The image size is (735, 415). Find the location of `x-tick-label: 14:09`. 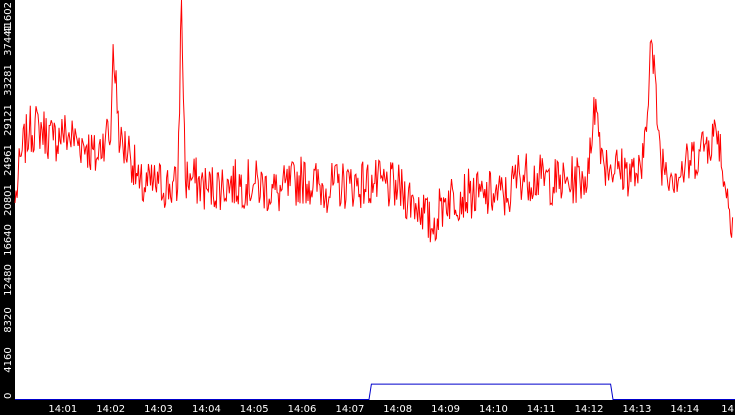

x-tick-label: 14:09 is located at coordinates (445, 409).